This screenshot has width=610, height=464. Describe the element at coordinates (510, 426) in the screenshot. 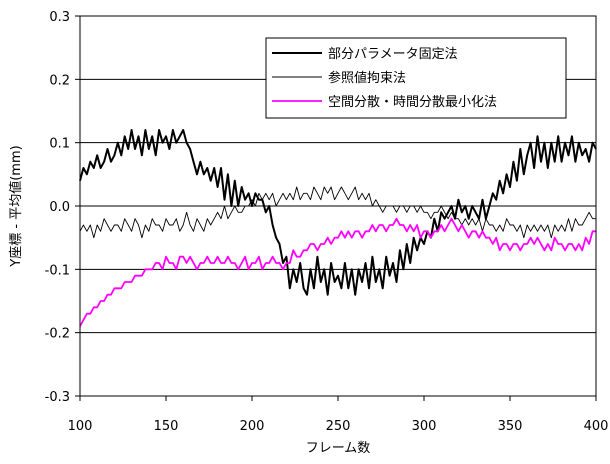

I see `x-tick-label: 350` at that location.